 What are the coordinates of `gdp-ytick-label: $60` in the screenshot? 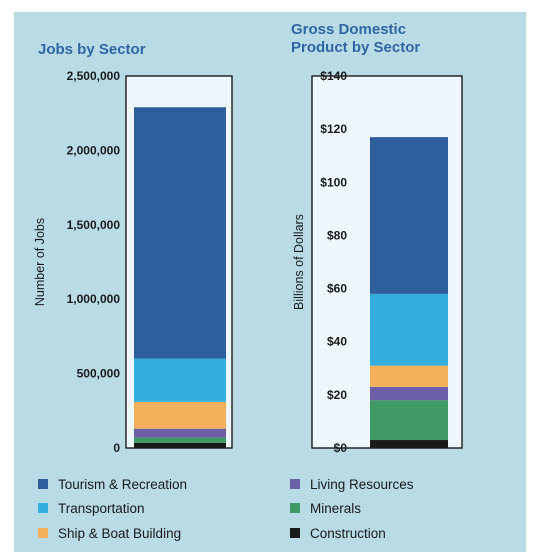 It's located at (337, 289).